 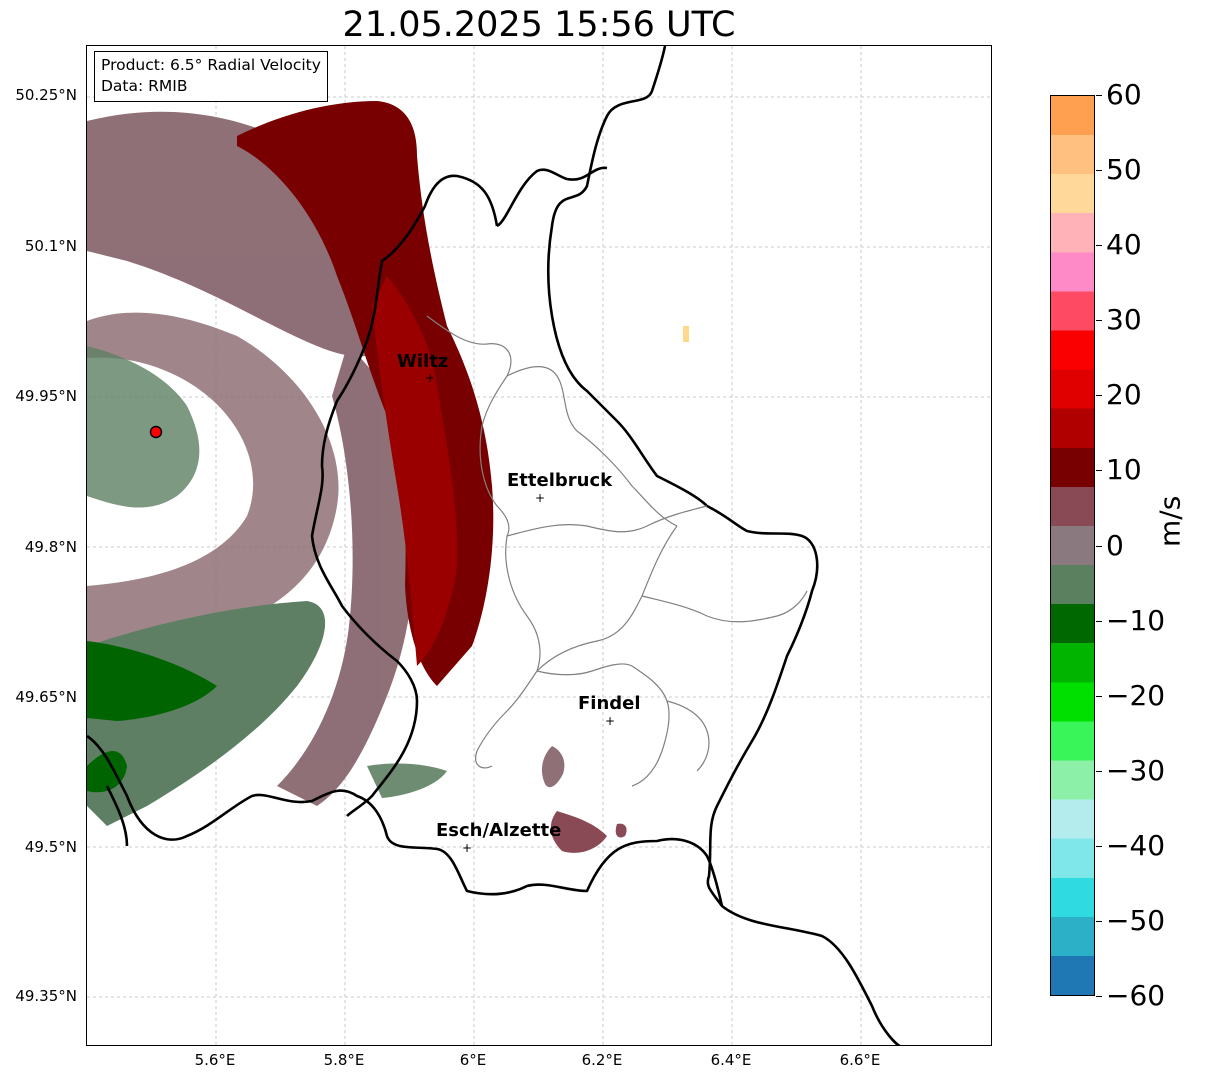 I want to click on lon-tick-label: 6°E, so click(x=473, y=1060).